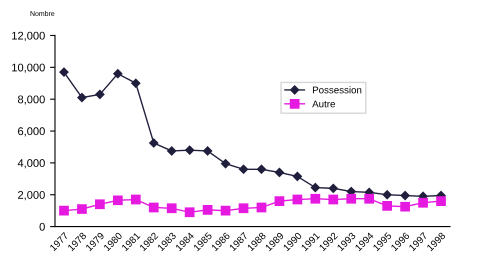 The image size is (500, 273). What do you see at coordinates (42, 226) in the screenshot?
I see `y-tick-label: 0` at bounding box center [42, 226].